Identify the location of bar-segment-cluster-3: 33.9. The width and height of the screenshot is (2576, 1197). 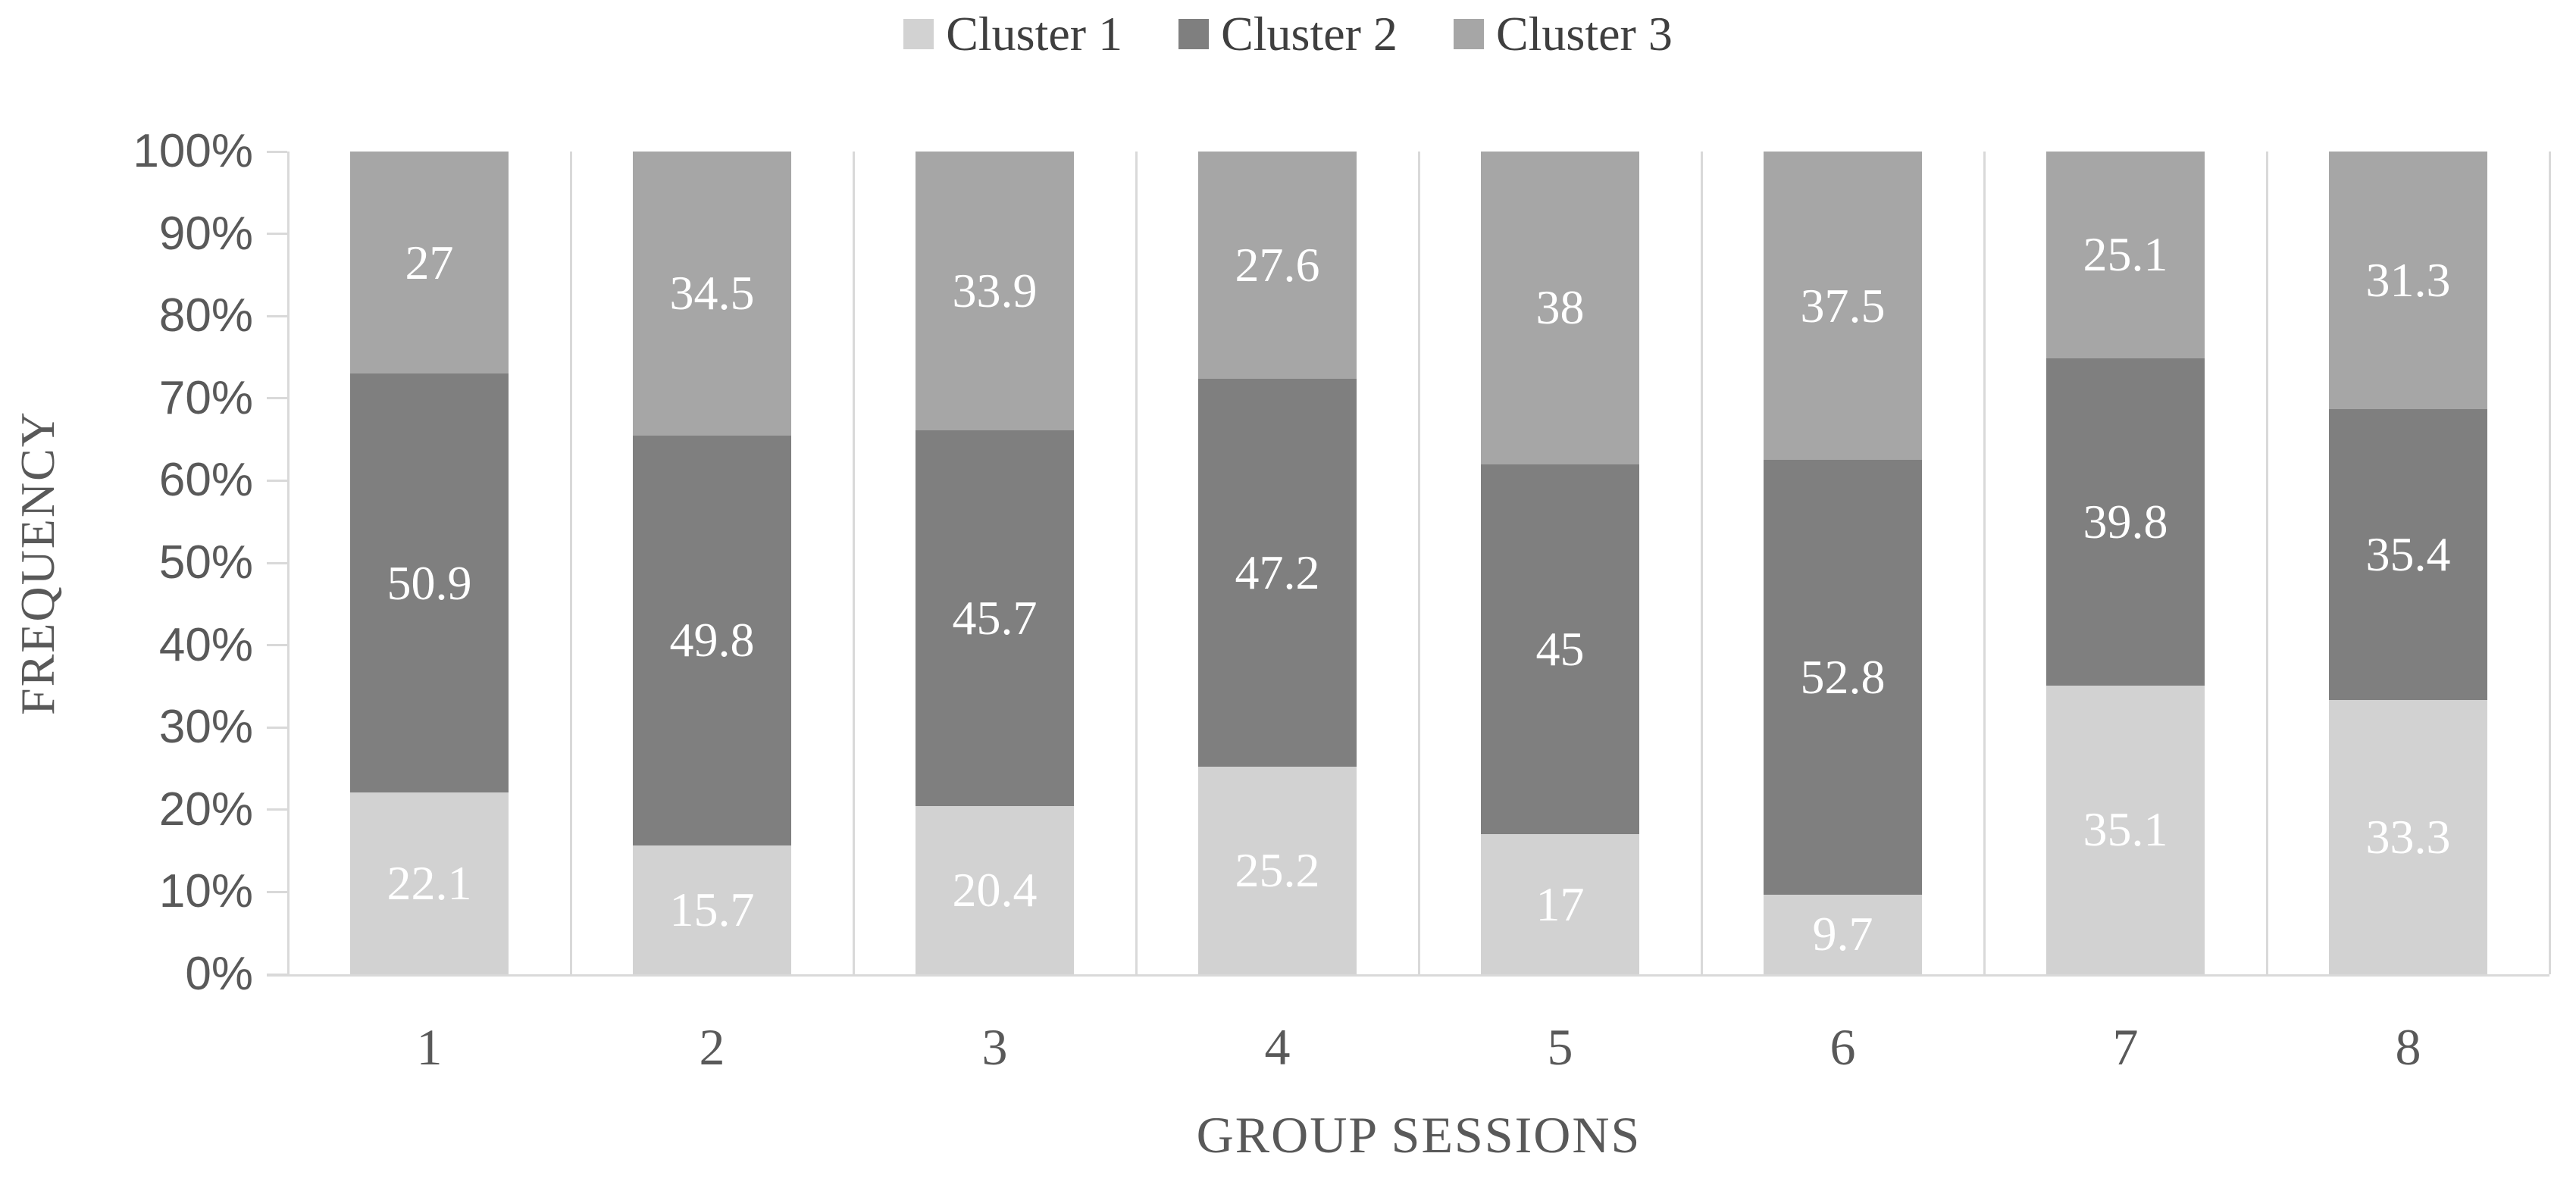
(995, 291).